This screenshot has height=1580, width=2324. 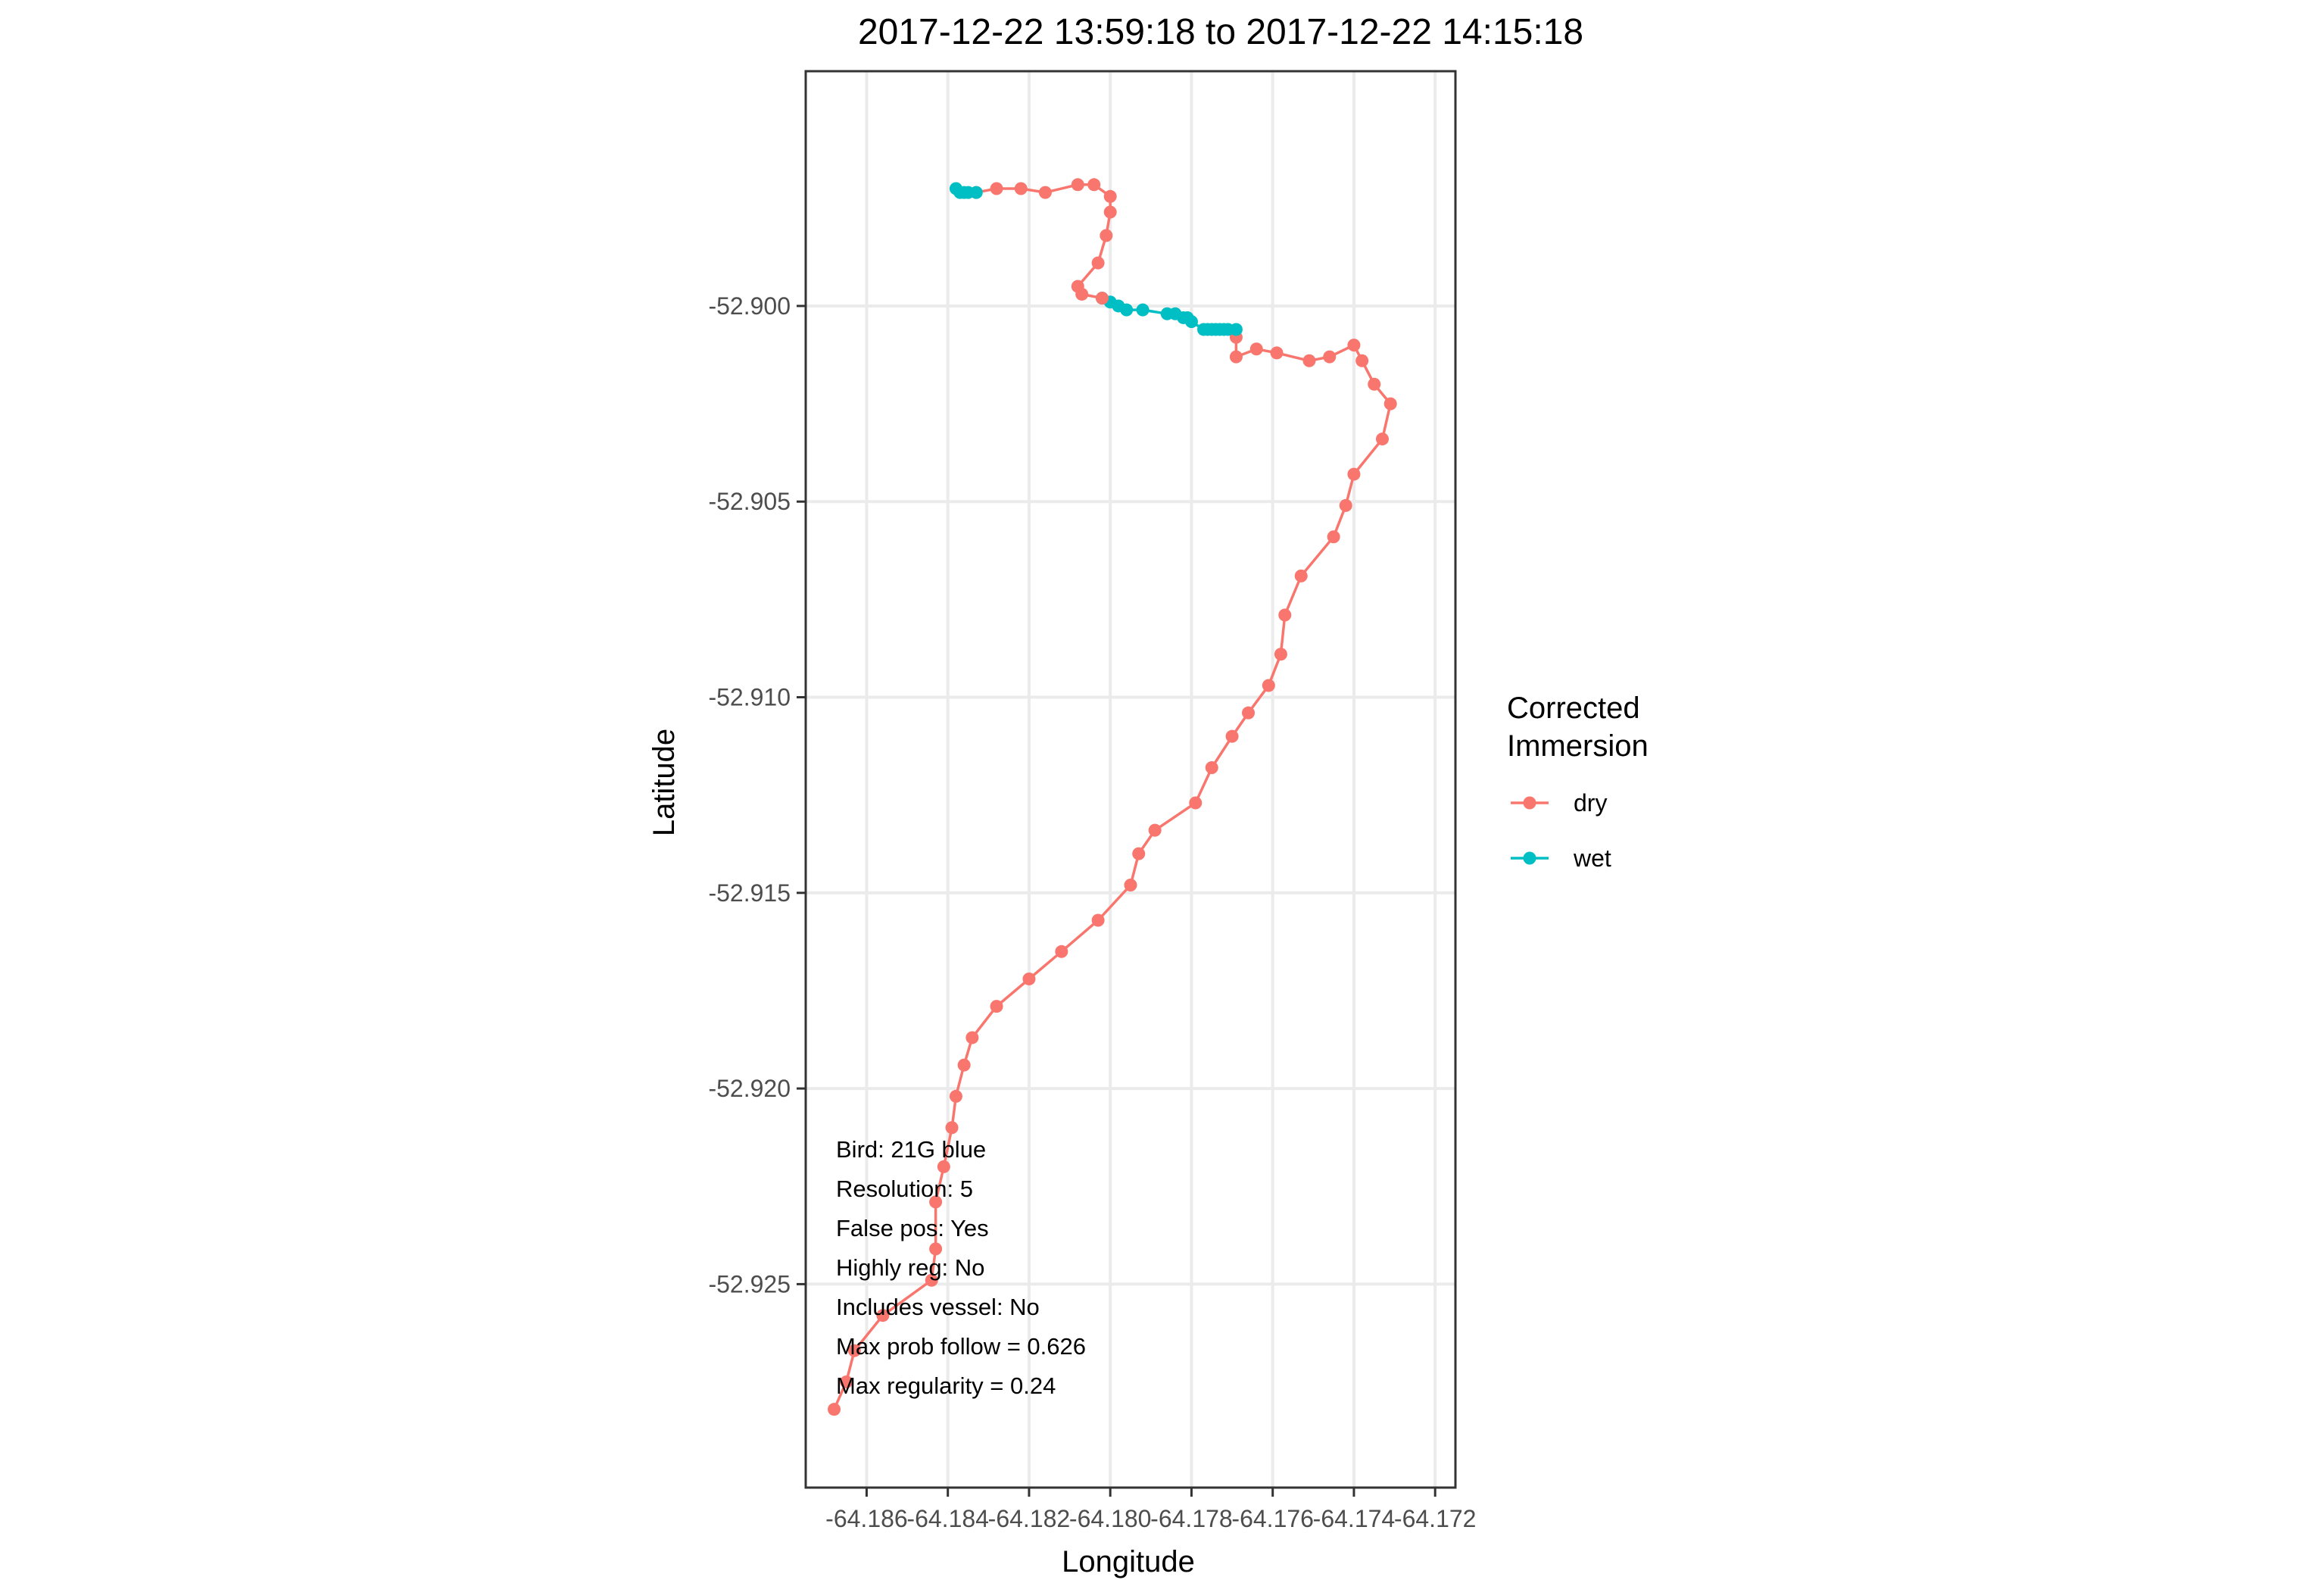 What do you see at coordinates (1591, 803) in the screenshot?
I see `legend-label-dry: dry` at bounding box center [1591, 803].